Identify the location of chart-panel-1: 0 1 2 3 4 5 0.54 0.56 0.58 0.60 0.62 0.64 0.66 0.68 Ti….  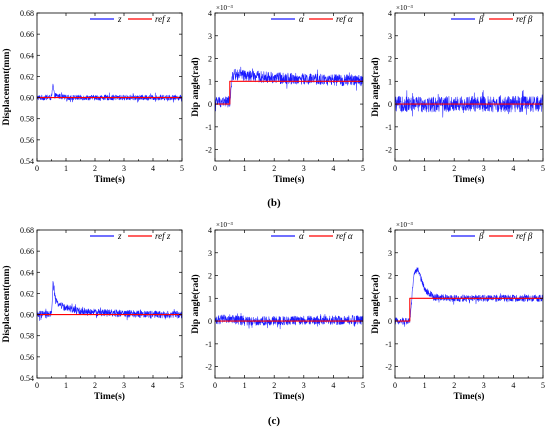
(92, 97).